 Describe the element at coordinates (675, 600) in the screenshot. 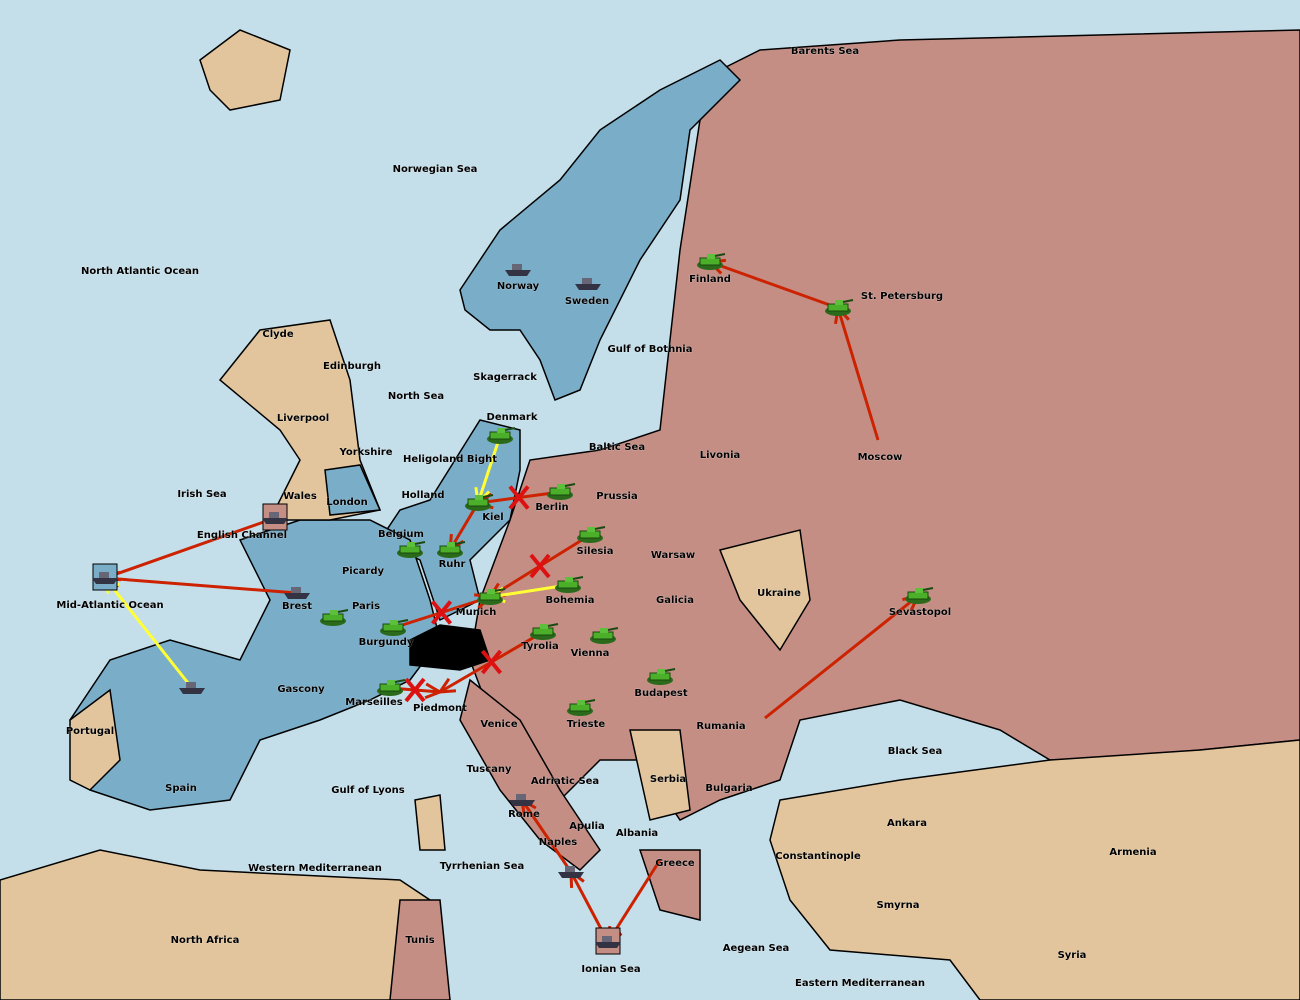

I see `province-label: Galicia` at that location.